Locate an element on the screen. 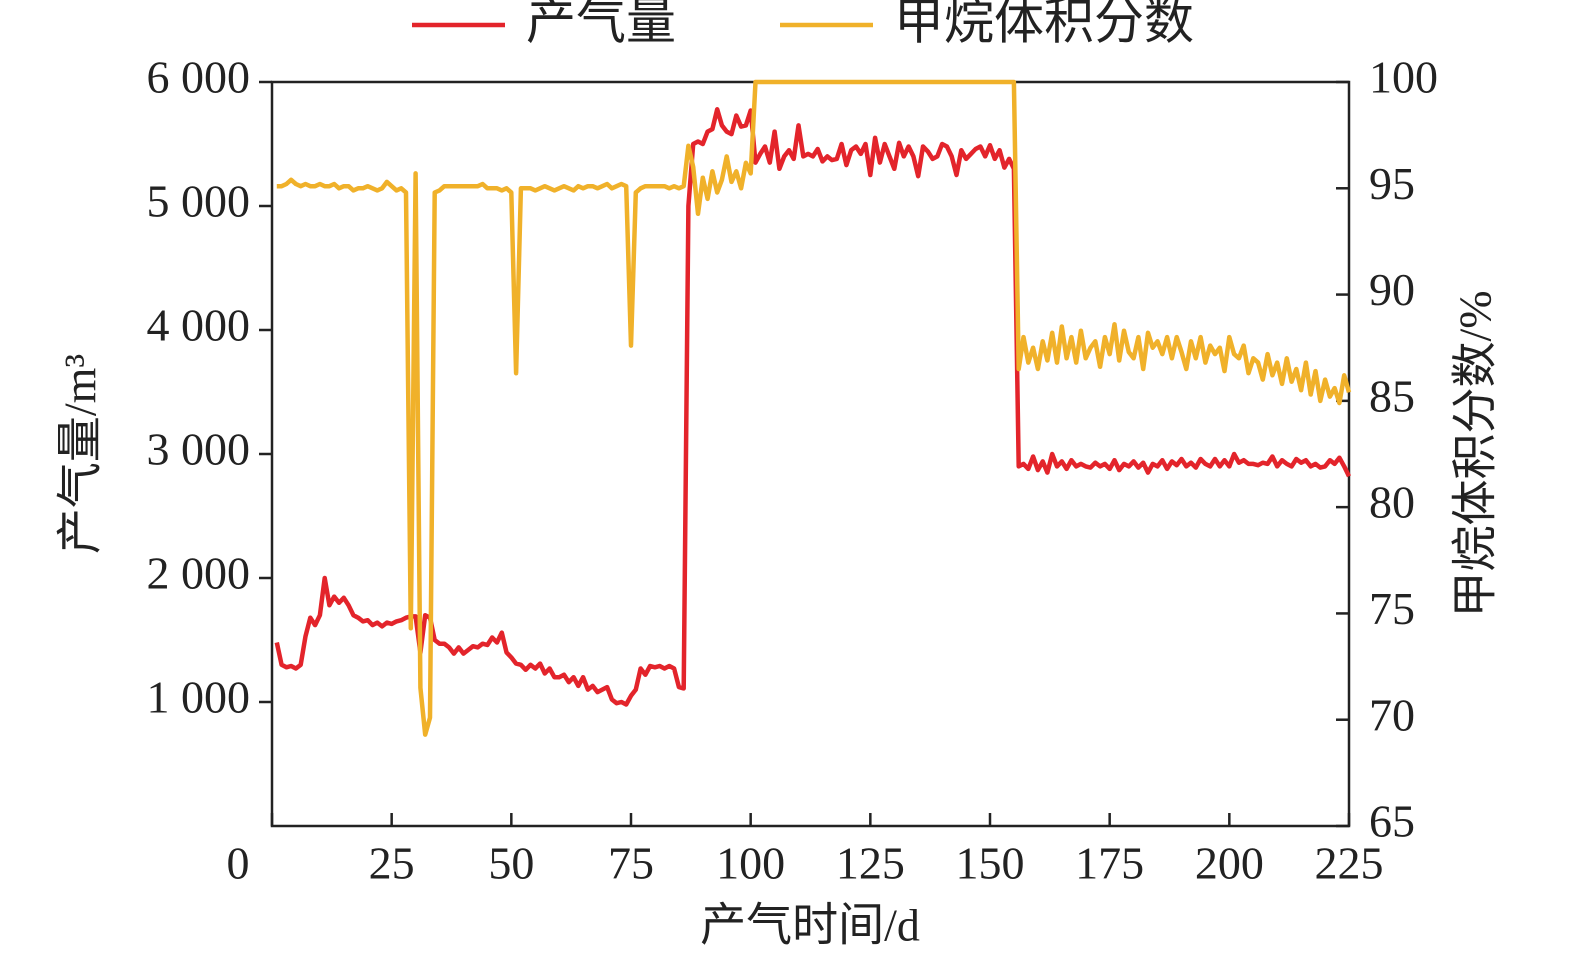  y-tick-label: 1 000 is located at coordinates (199, 697).